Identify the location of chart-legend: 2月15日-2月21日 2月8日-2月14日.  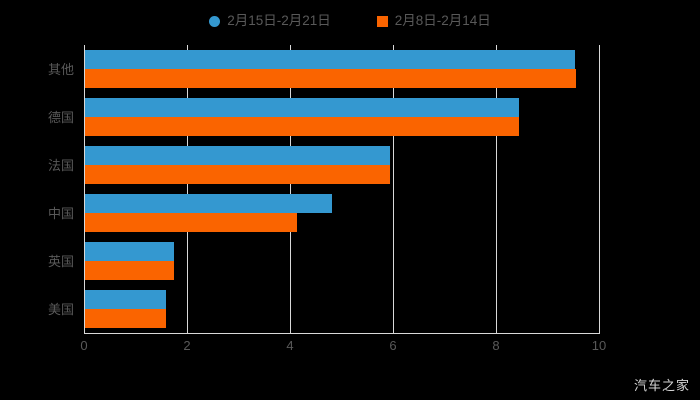
(350, 21).